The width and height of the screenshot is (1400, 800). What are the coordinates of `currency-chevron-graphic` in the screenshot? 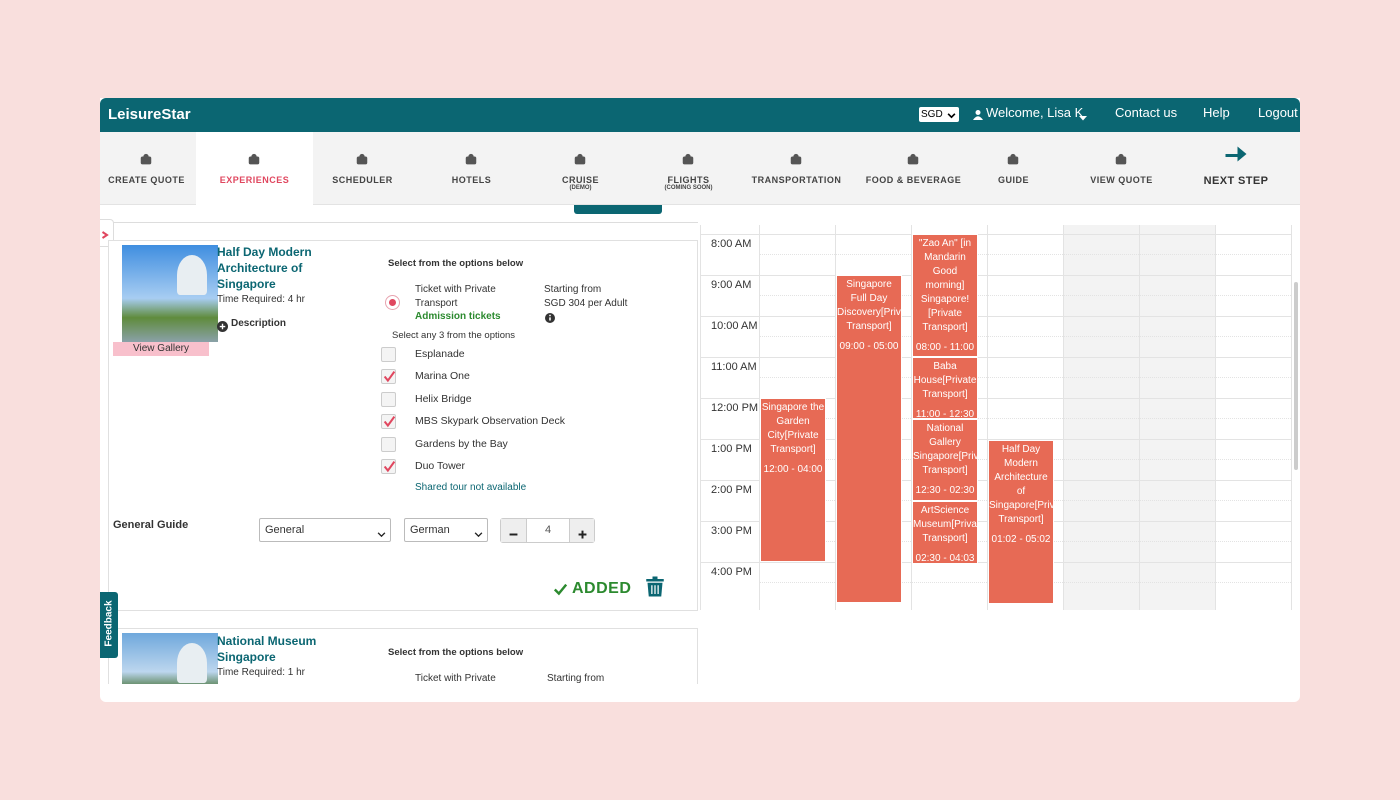 It's located at (951, 116).